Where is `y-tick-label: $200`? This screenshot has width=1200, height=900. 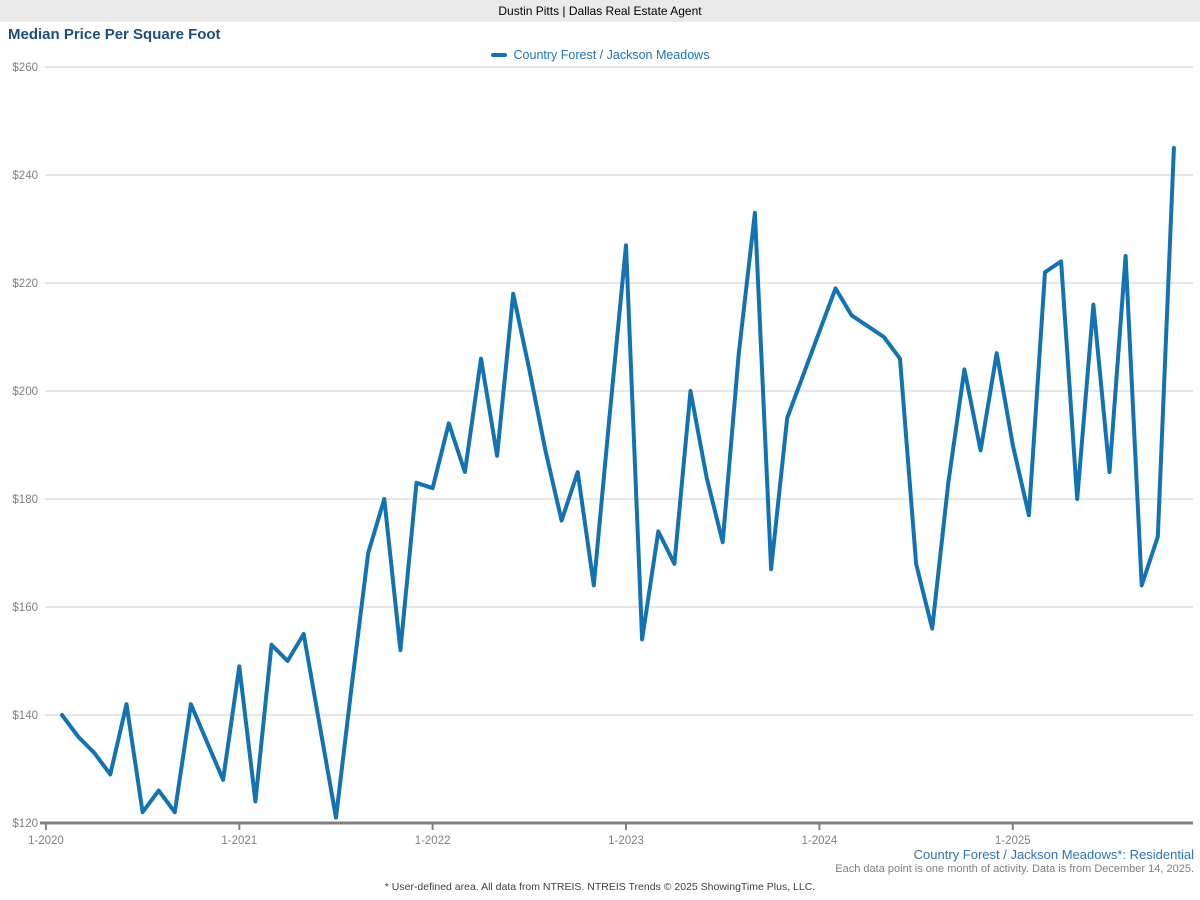 y-tick-label: $200 is located at coordinates (25, 392).